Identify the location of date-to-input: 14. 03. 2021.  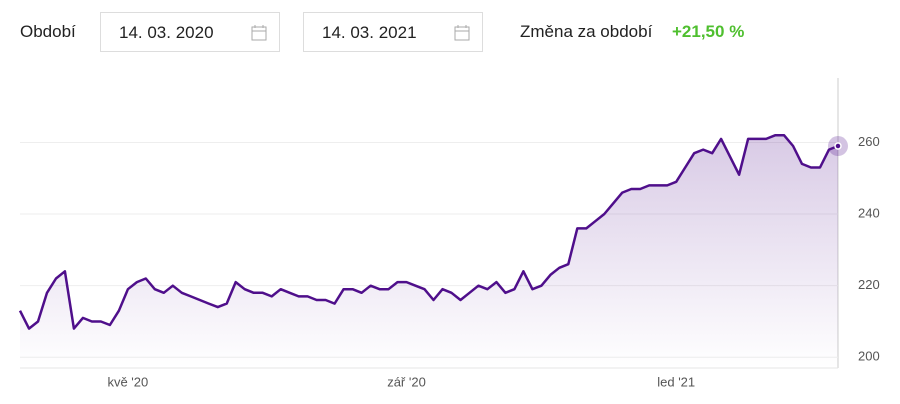
(393, 32).